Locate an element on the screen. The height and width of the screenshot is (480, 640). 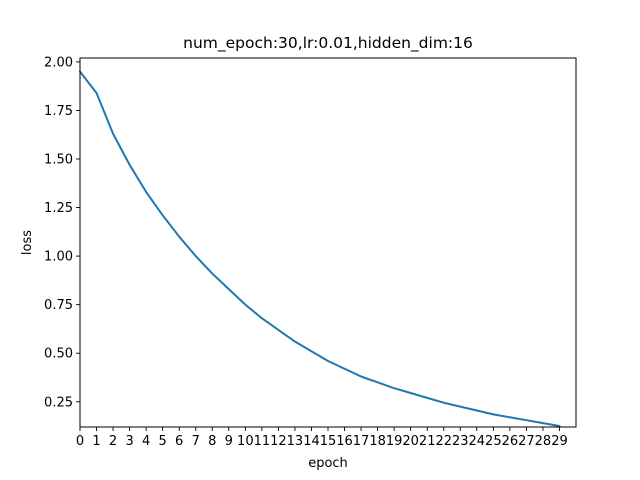
y-axis-label: loss is located at coordinates (27, 242).